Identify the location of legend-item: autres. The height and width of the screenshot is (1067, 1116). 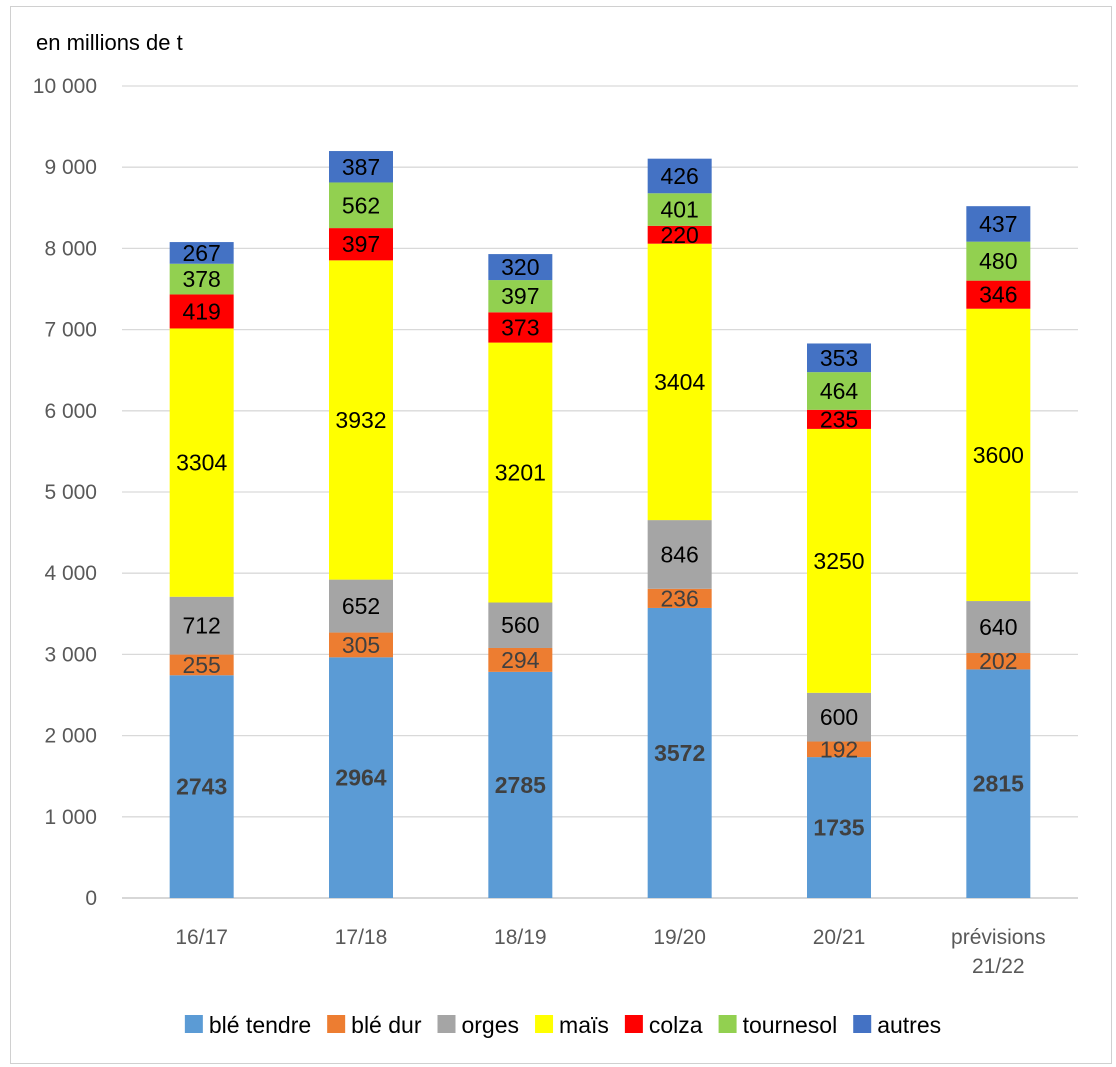
(897, 1025).